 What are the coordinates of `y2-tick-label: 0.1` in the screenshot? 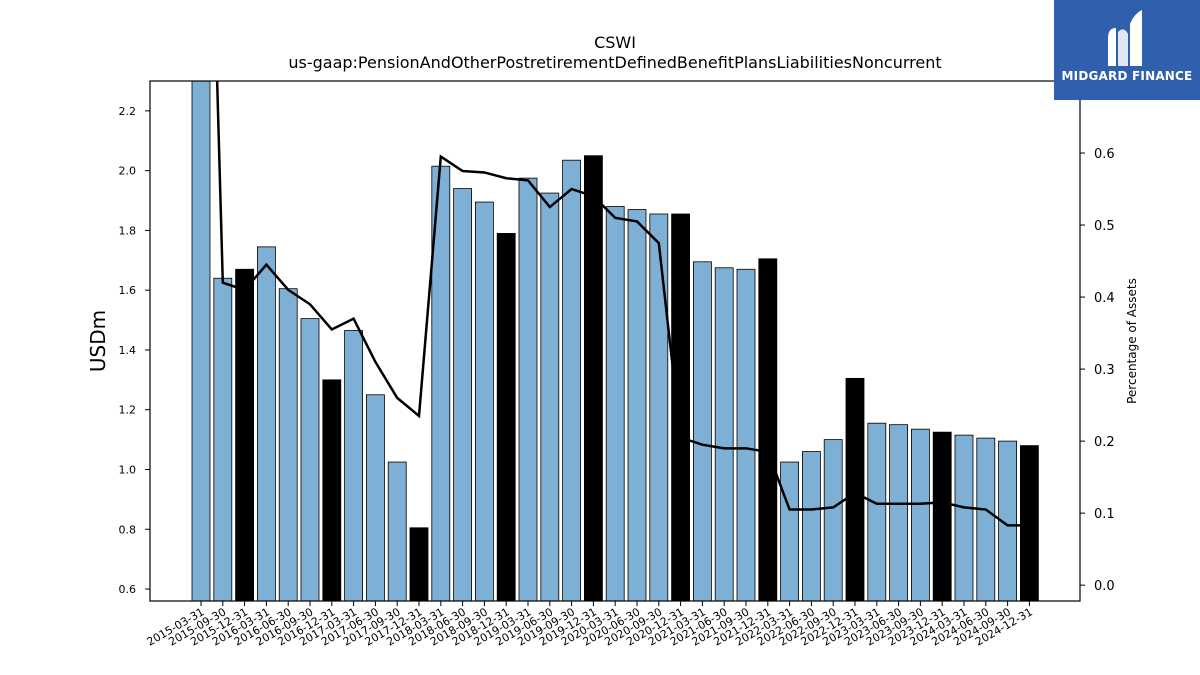 It's located at (1104, 514).